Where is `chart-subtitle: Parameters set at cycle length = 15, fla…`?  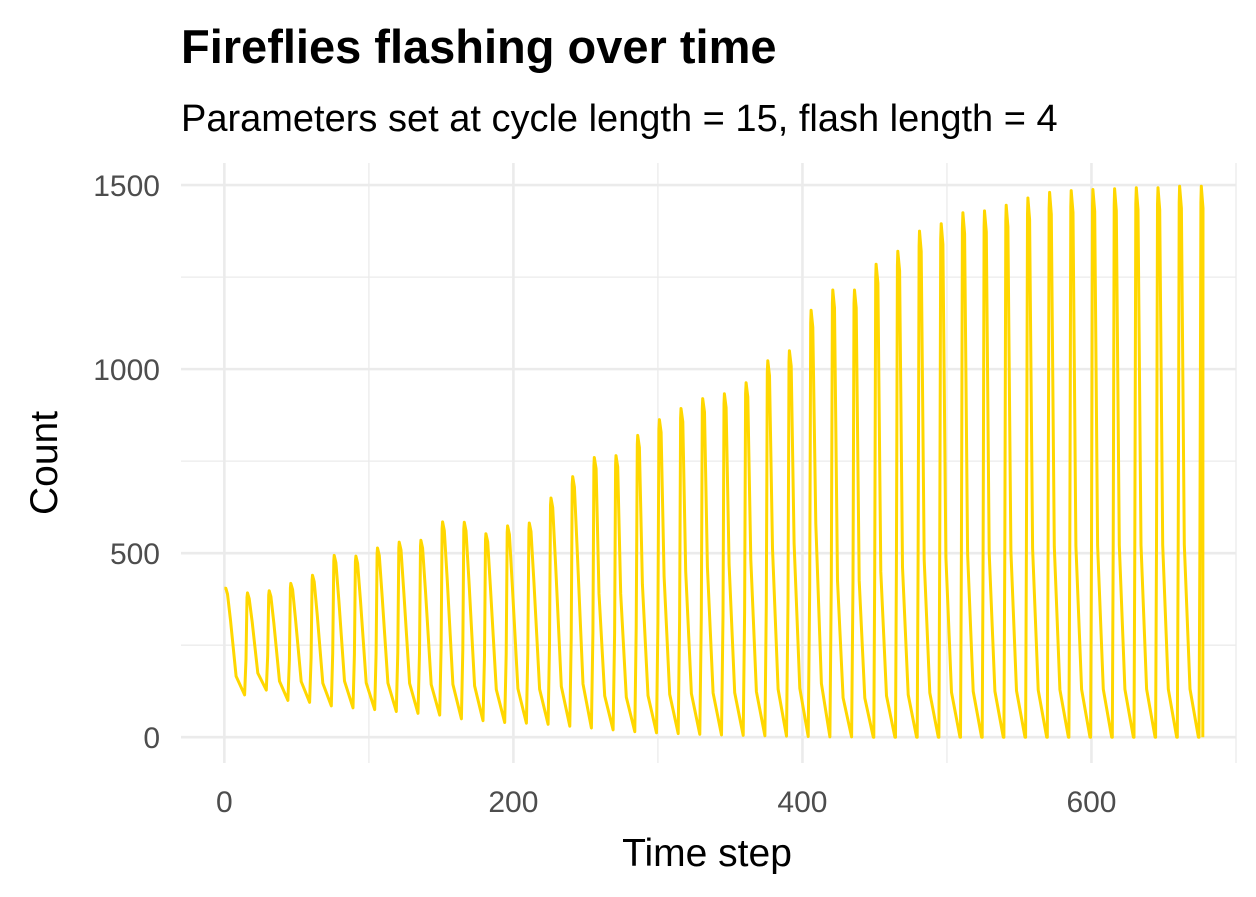
chart-subtitle: Parameters set at cycle length = 15, fla… is located at coordinates (619, 119).